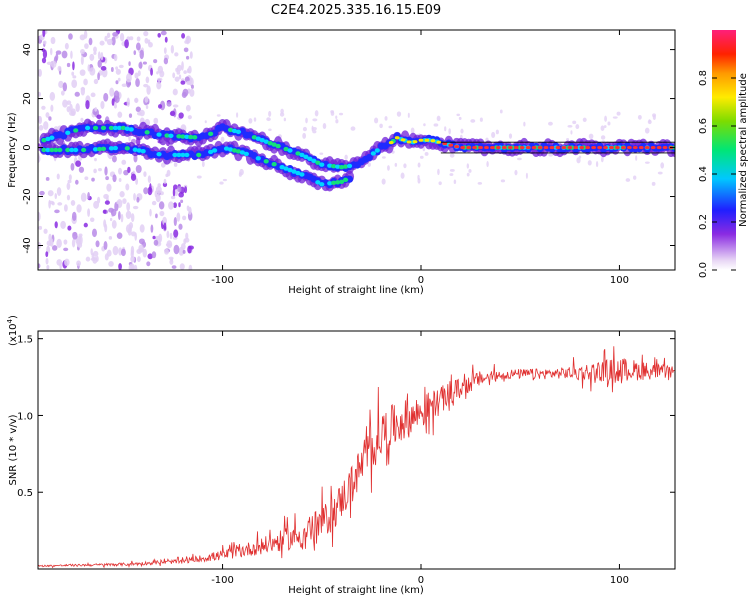 This screenshot has height=600, width=750. I want to click on snr-y-tick-label: 0.5, so click(25, 493).